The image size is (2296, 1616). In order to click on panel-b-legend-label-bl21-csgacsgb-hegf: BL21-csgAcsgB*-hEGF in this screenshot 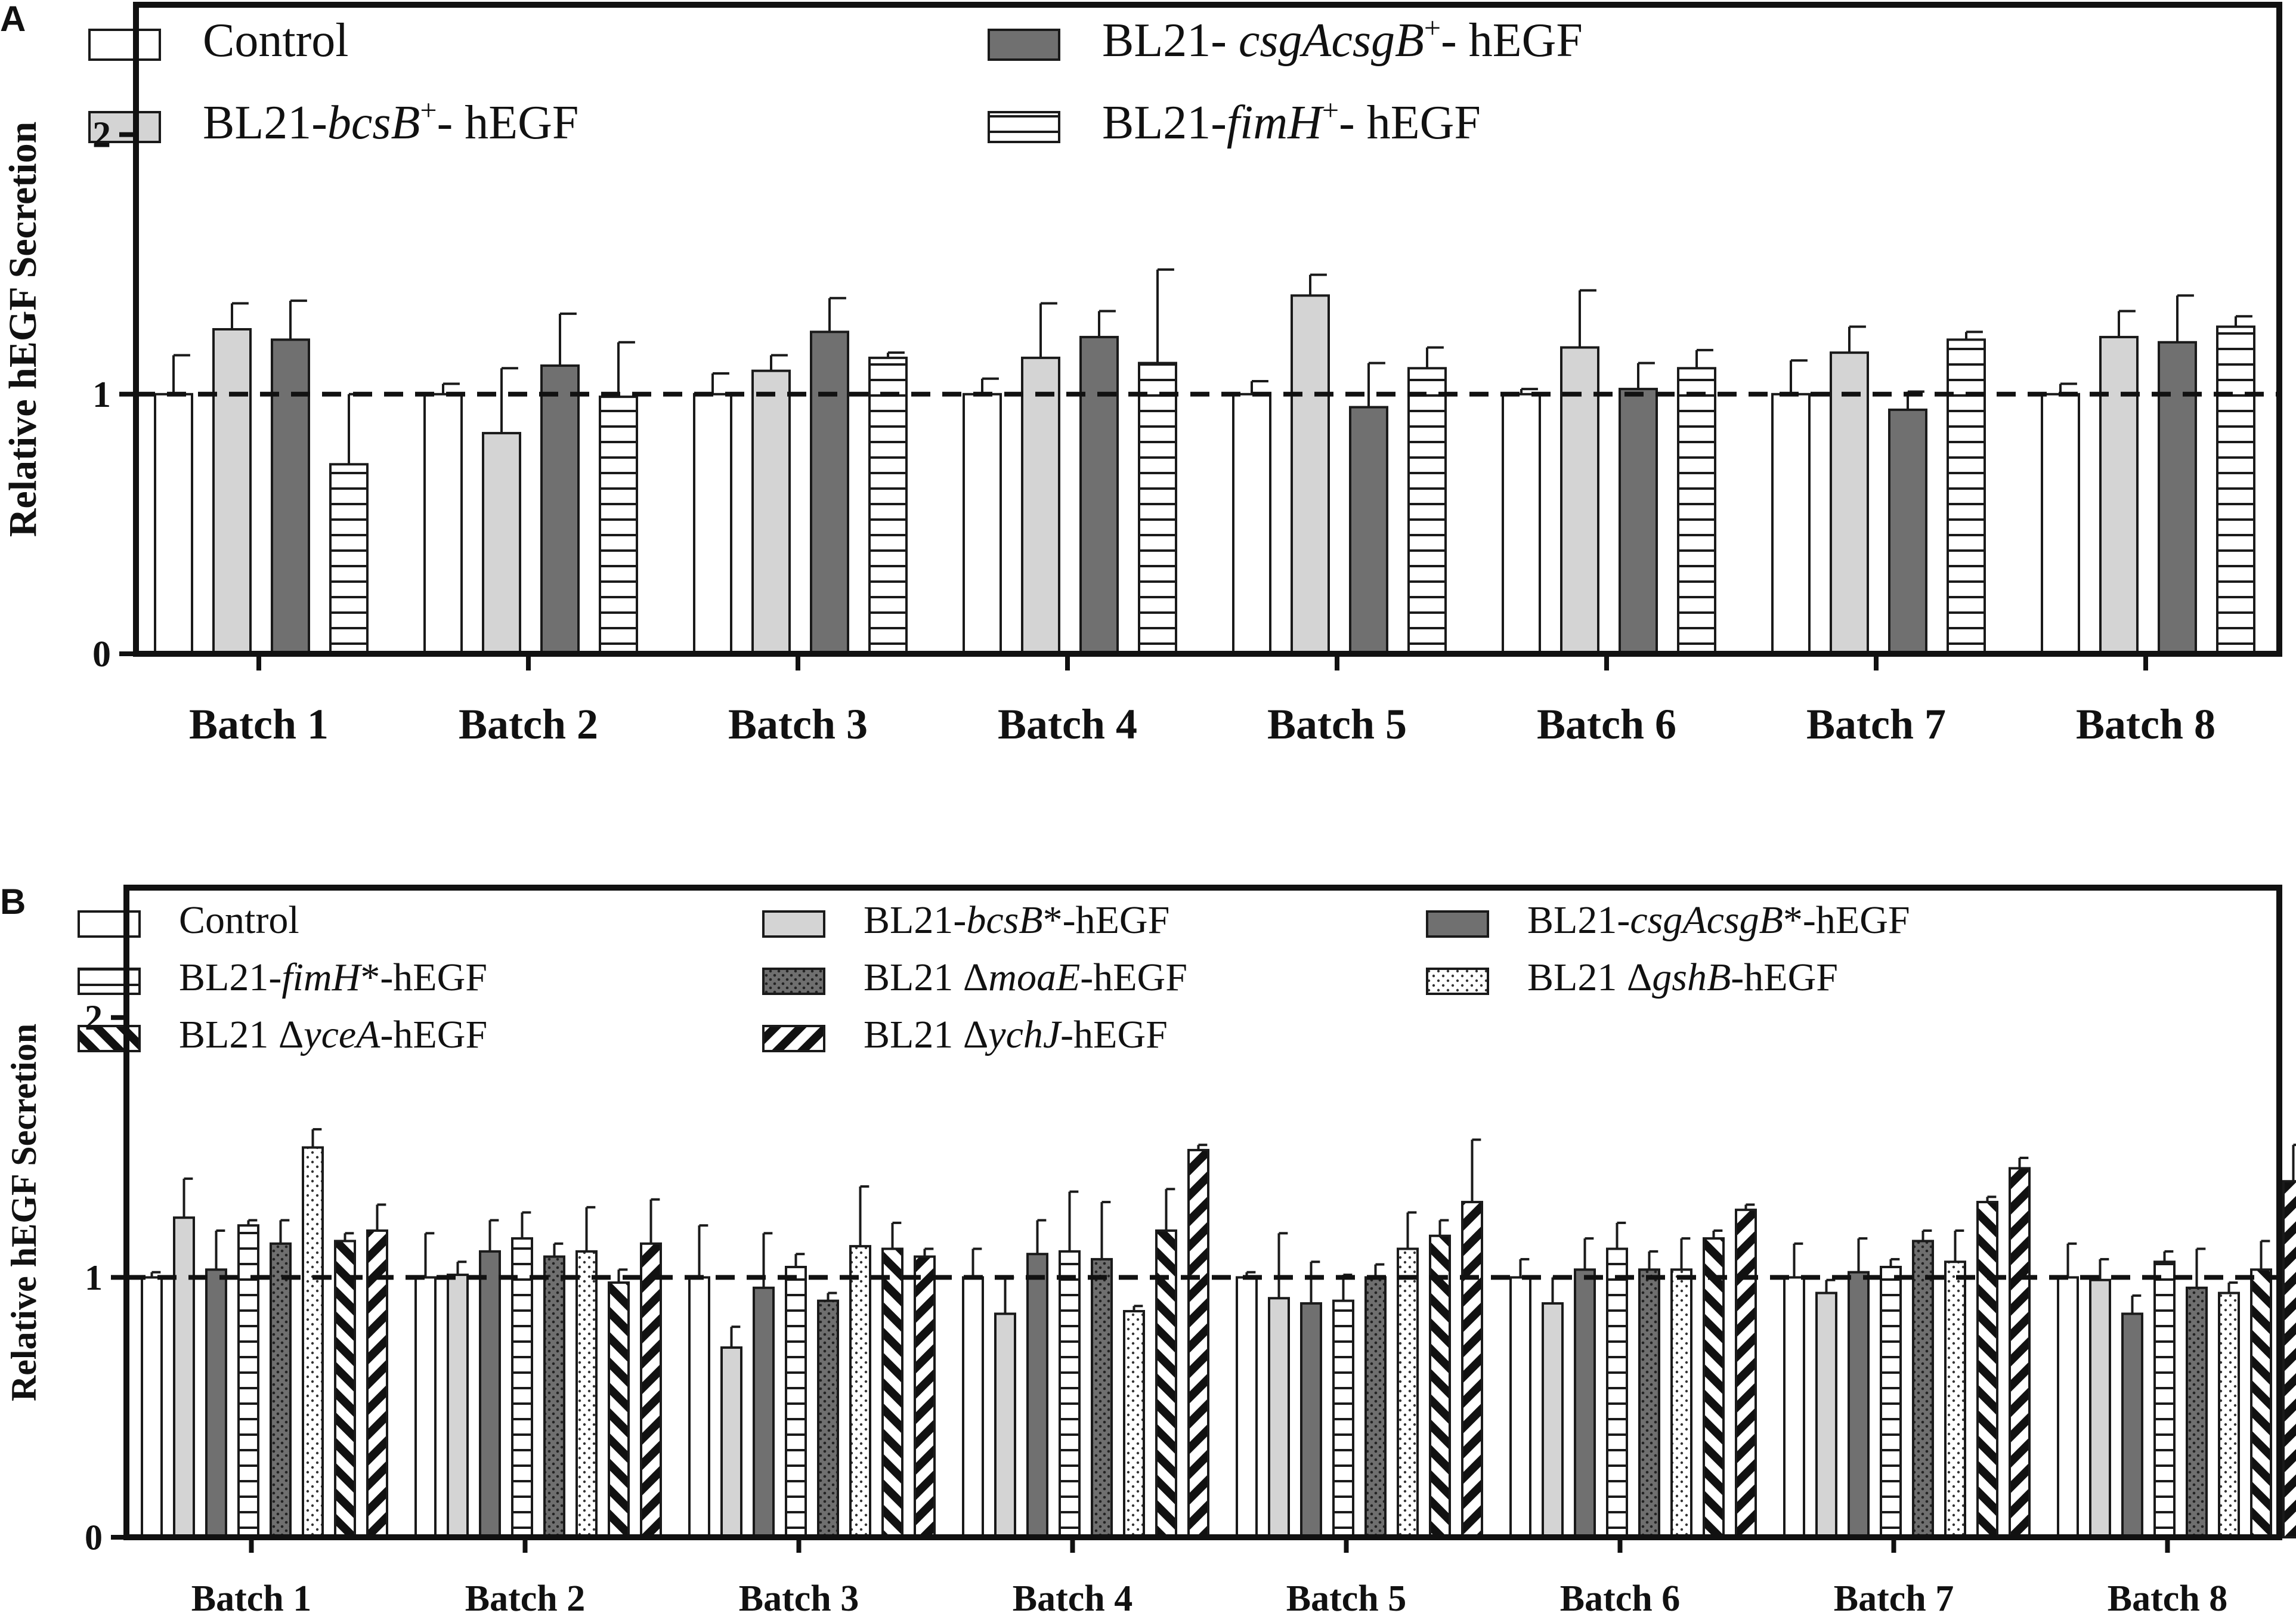, I will do `click(1718, 920)`.